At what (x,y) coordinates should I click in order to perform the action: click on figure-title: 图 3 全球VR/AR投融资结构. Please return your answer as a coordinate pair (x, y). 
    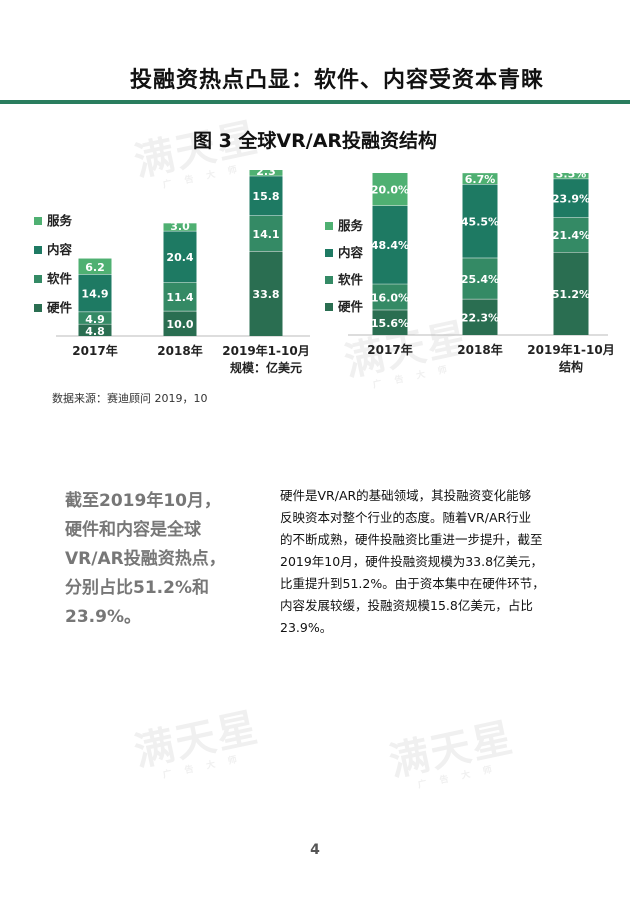
    Looking at the image, I should click on (315, 141).